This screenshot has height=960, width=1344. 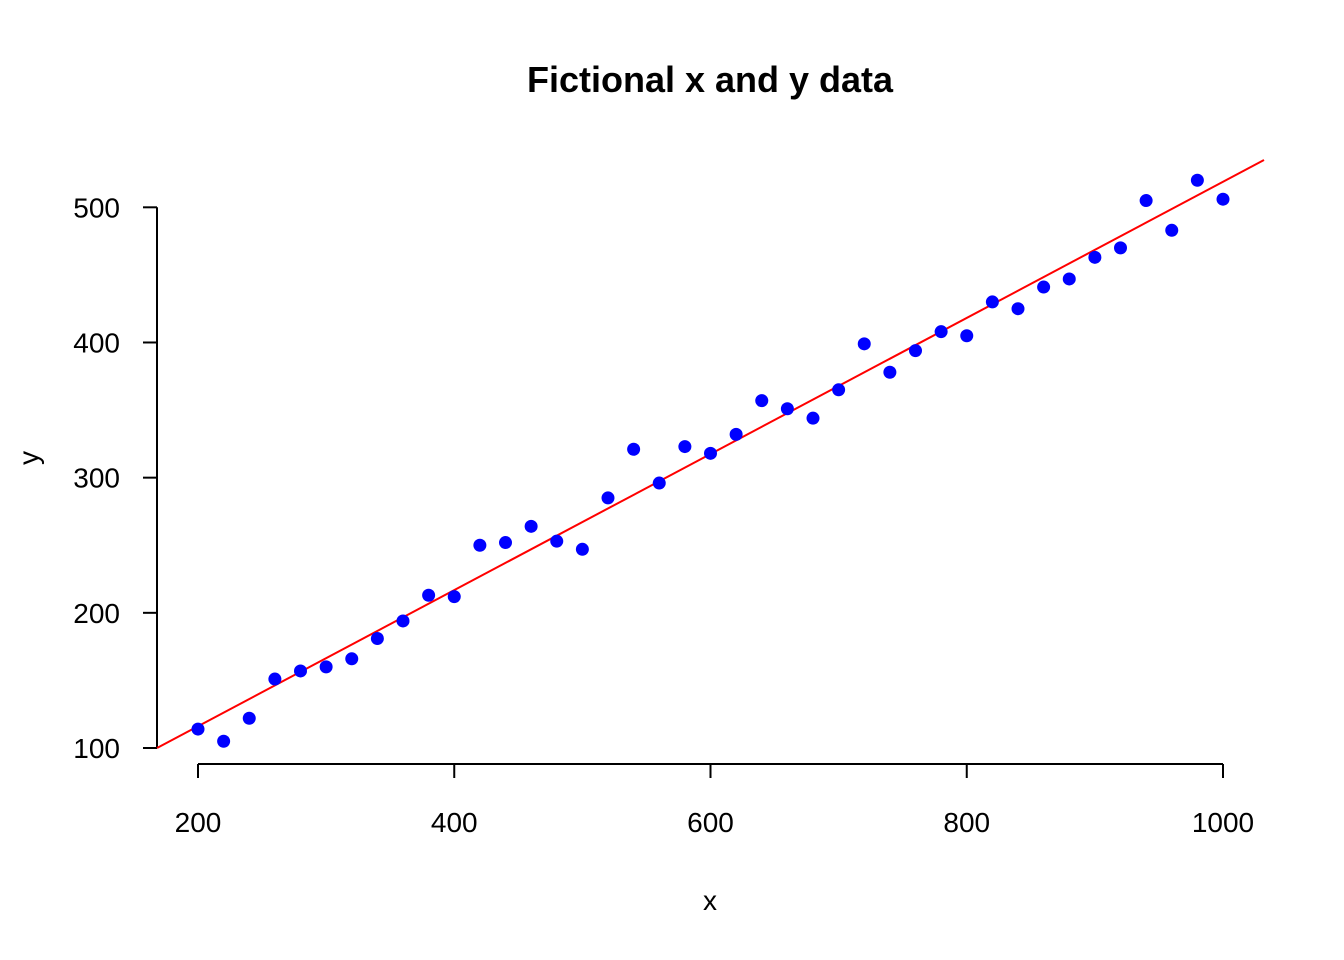 What do you see at coordinates (198, 822) in the screenshot?
I see `x-tick-label: 200` at bounding box center [198, 822].